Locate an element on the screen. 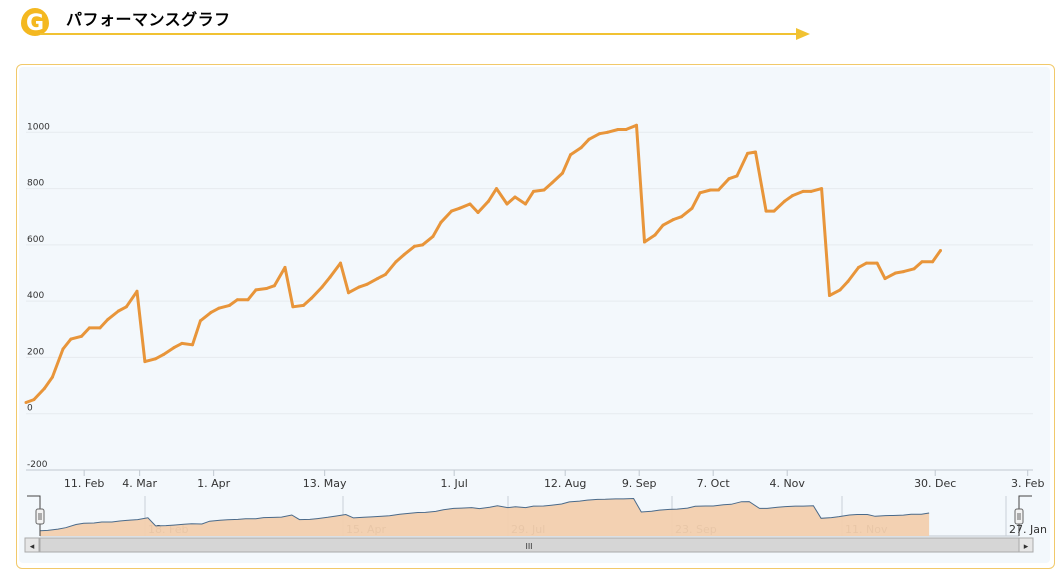  logo-g-icon: G is located at coordinates (35, 23).